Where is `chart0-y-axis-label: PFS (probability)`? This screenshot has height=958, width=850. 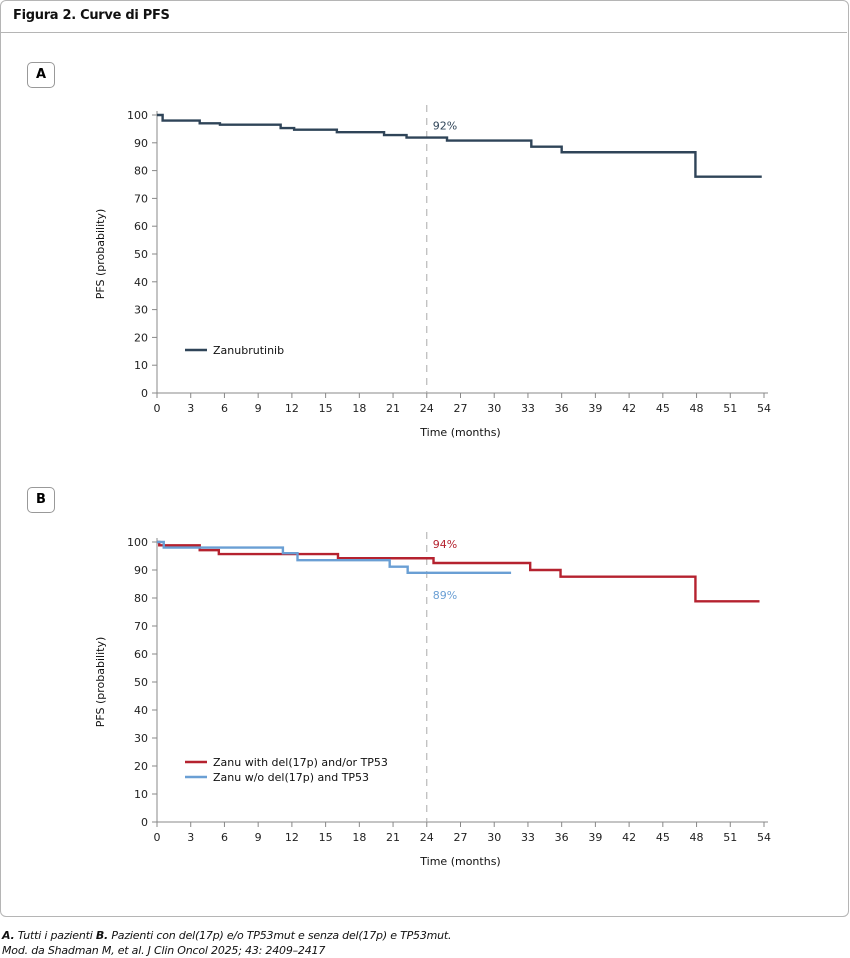
chart0-y-axis-label: PFS (probability) is located at coordinates (100, 254).